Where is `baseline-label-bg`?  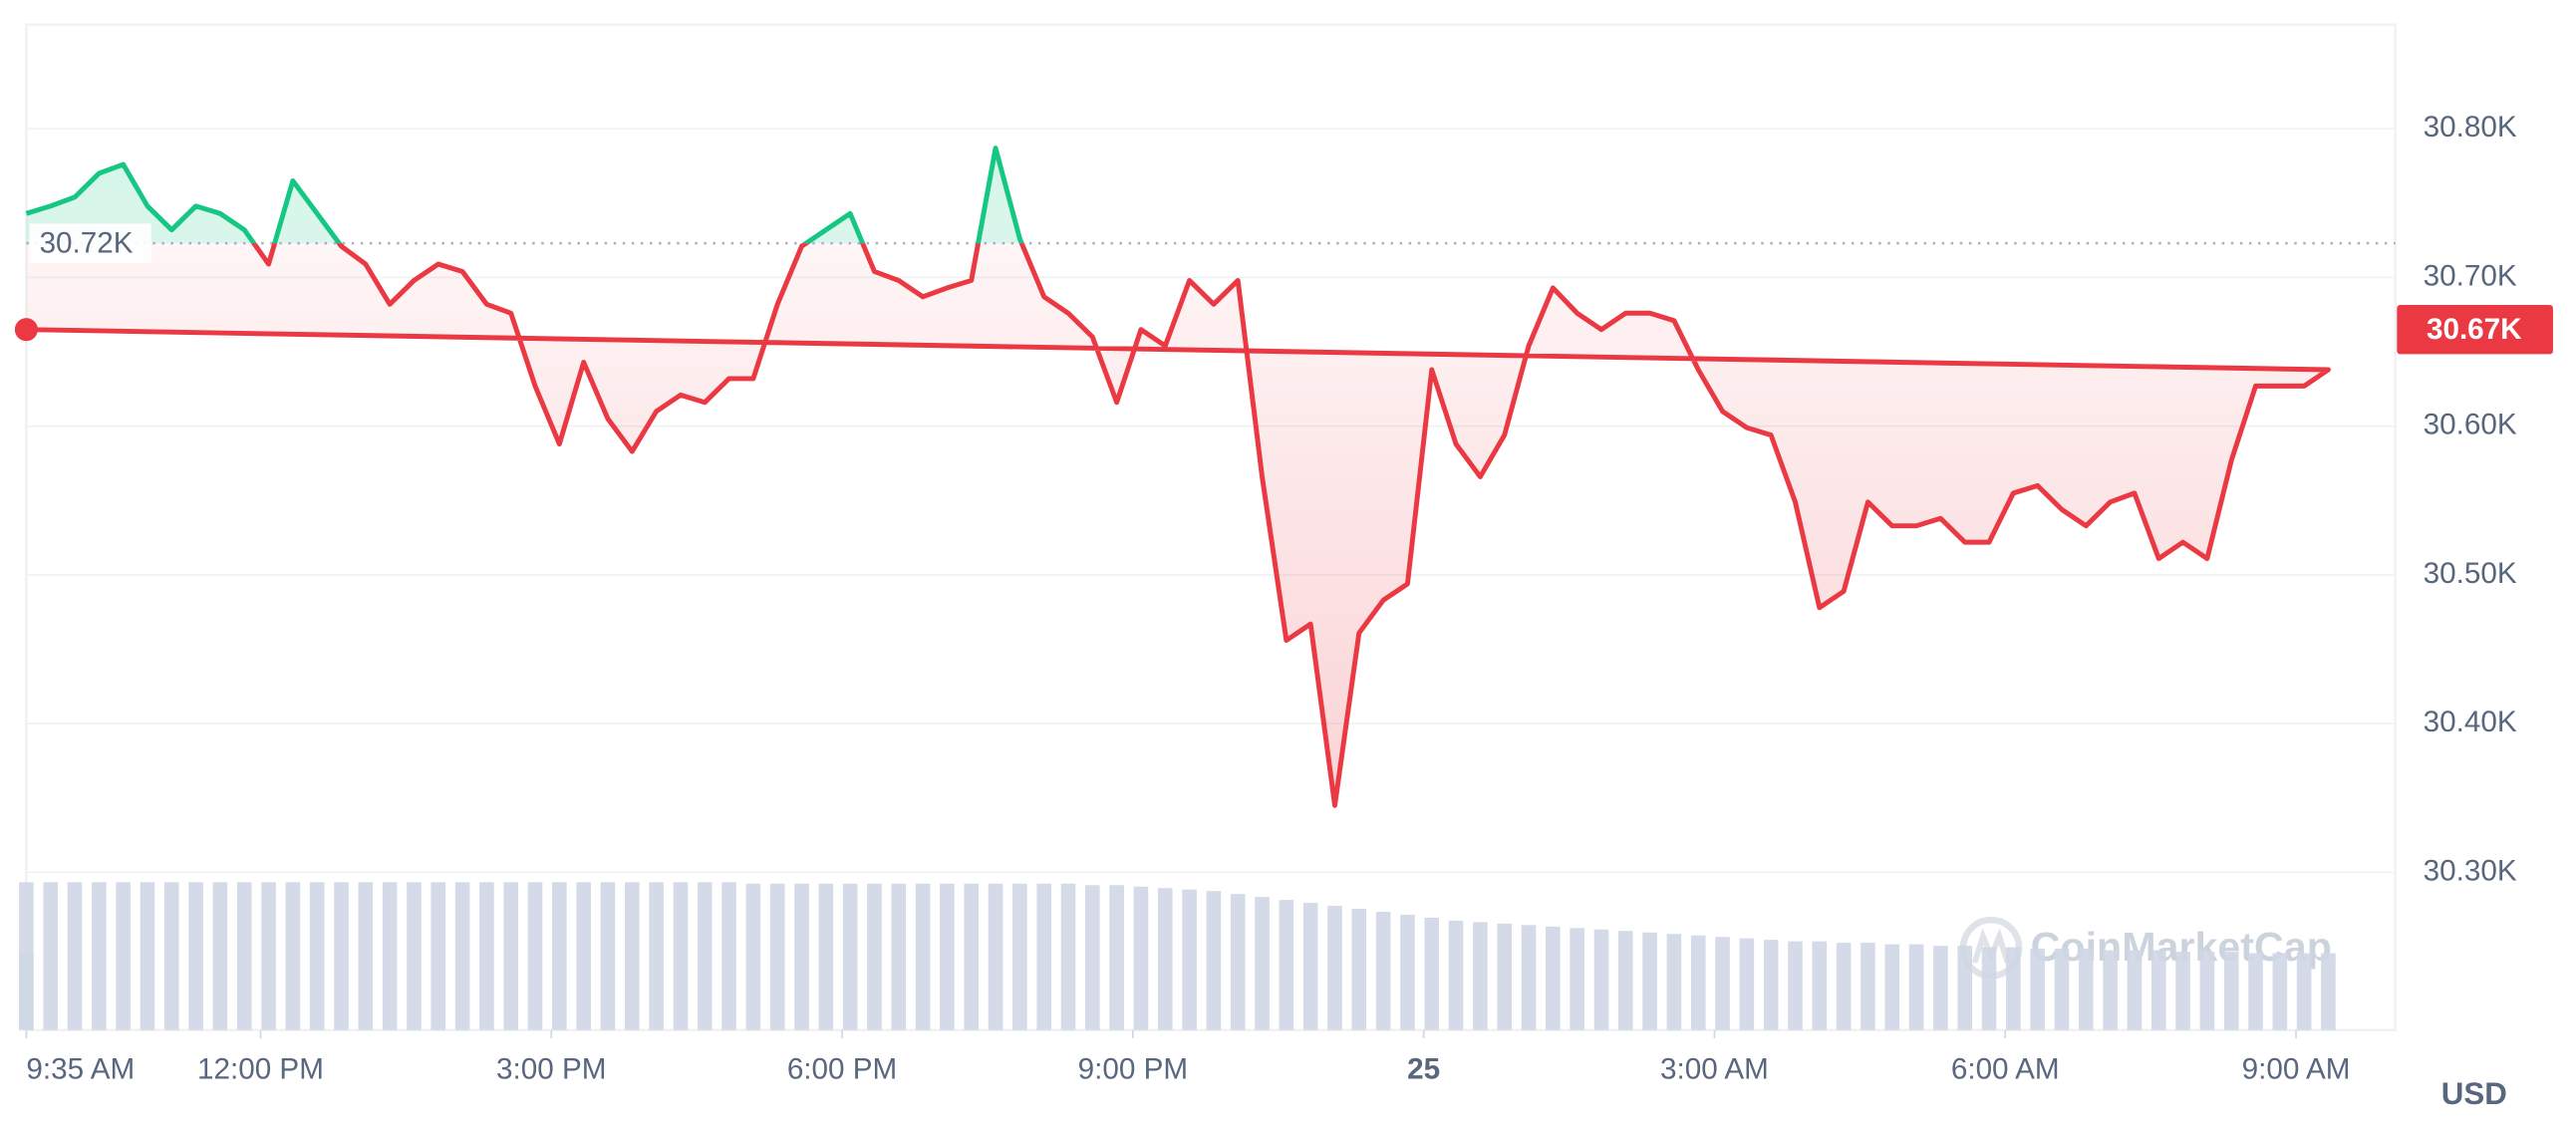
baseline-label-bg is located at coordinates (90, 243).